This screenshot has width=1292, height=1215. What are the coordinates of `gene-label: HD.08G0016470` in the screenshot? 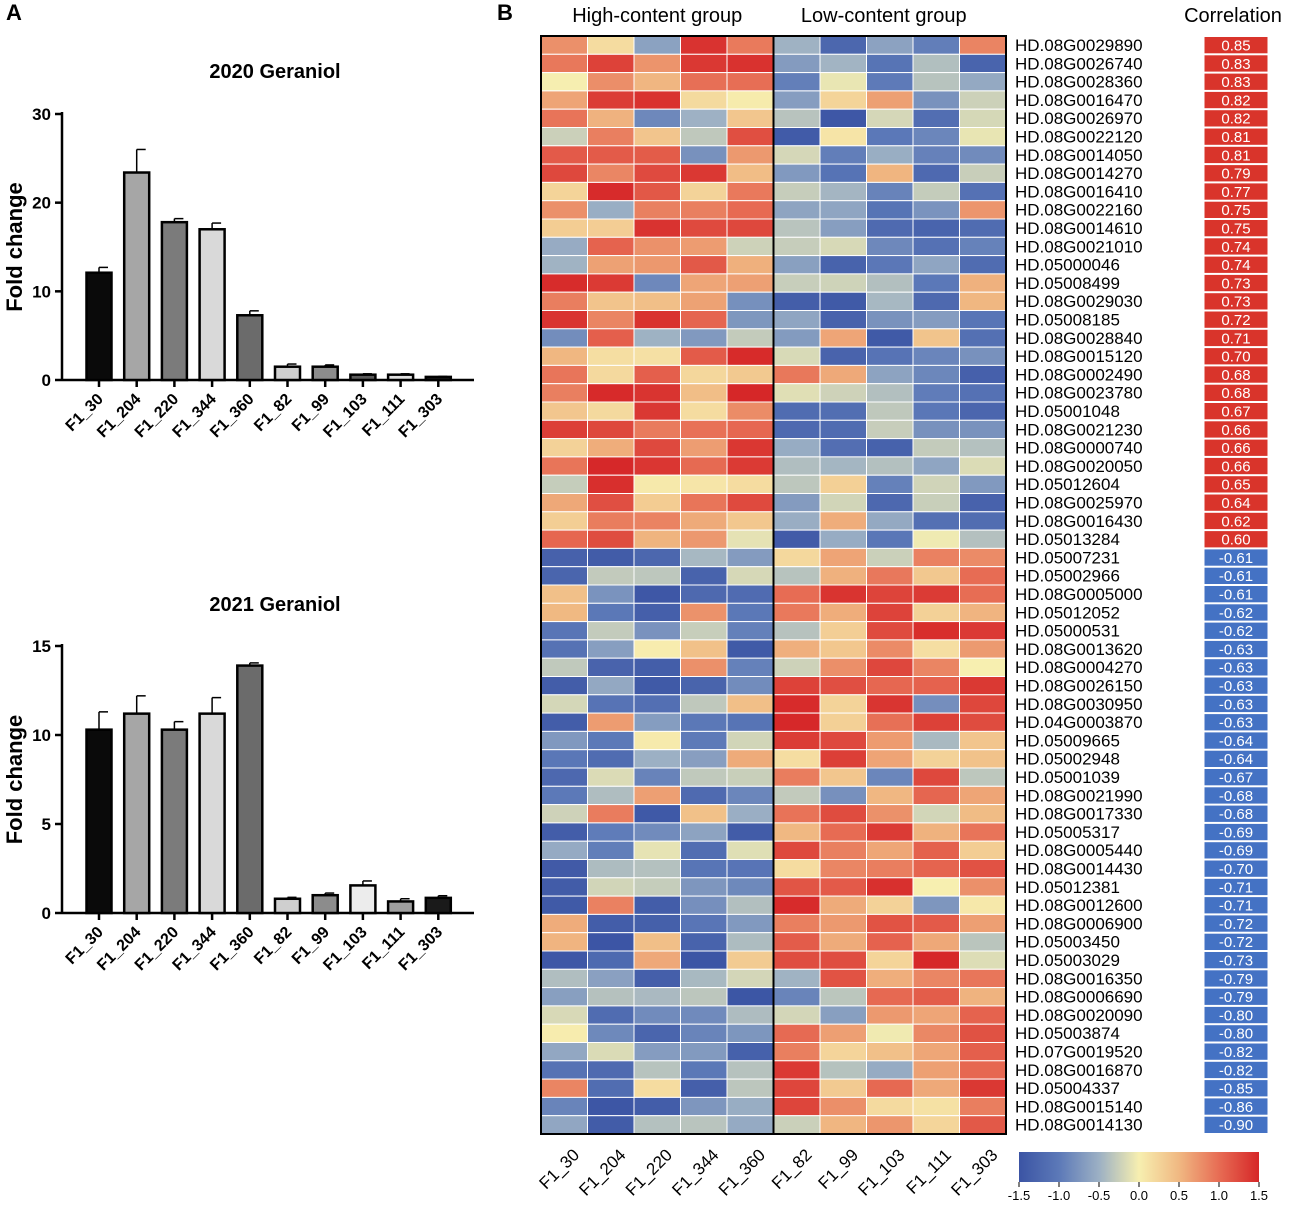 It's located at (1079, 100).